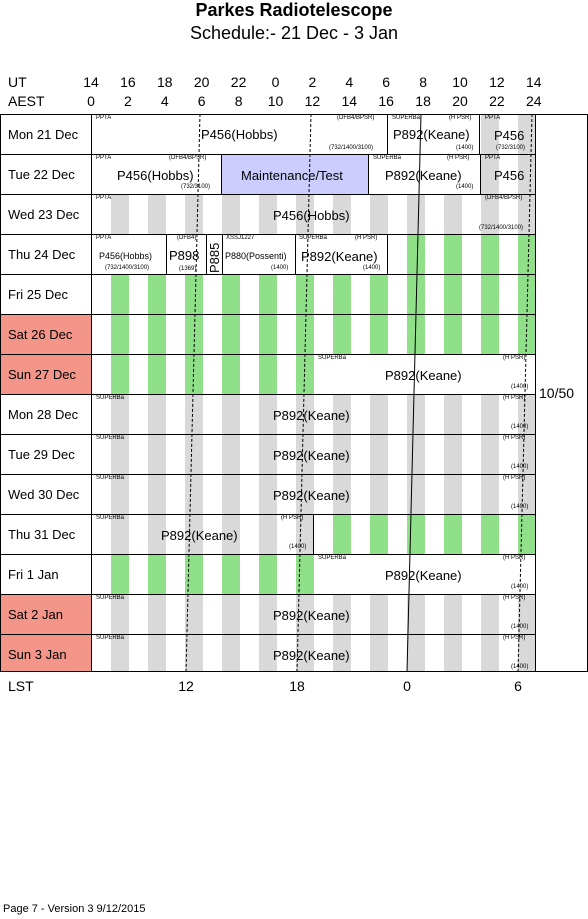 This screenshot has width=588, height=919. What do you see at coordinates (386, 82) in the screenshot?
I see `ut-tick: 6` at bounding box center [386, 82].